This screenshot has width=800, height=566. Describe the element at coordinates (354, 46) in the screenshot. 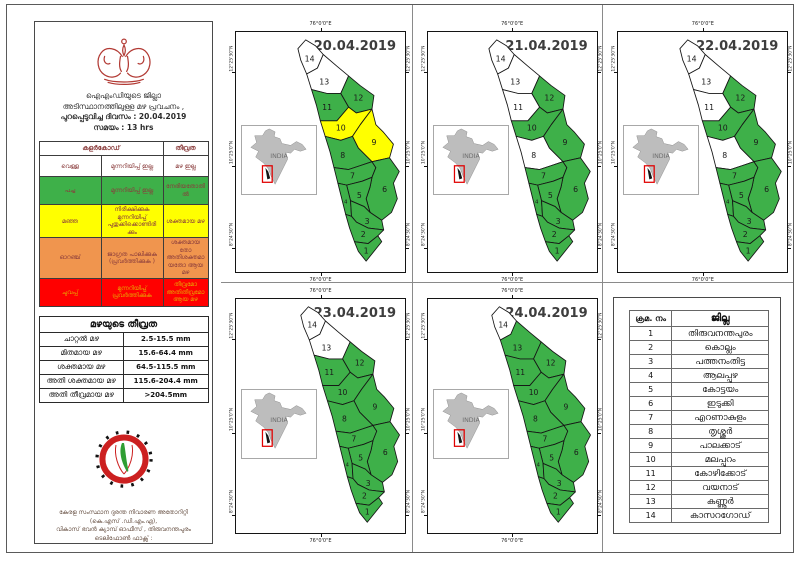

I see `map-date-label: 20.04.2019` at that location.